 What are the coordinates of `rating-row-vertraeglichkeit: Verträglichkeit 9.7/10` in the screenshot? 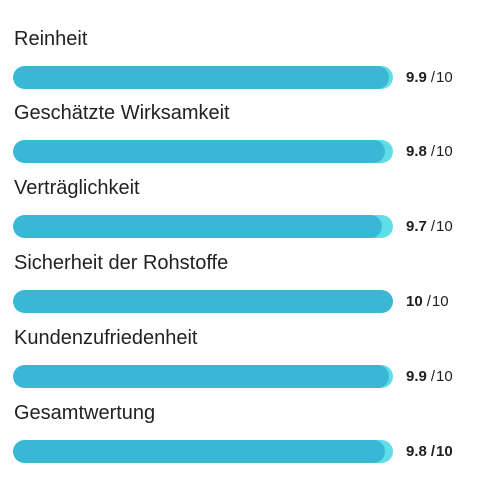 It's located at (241, 207).